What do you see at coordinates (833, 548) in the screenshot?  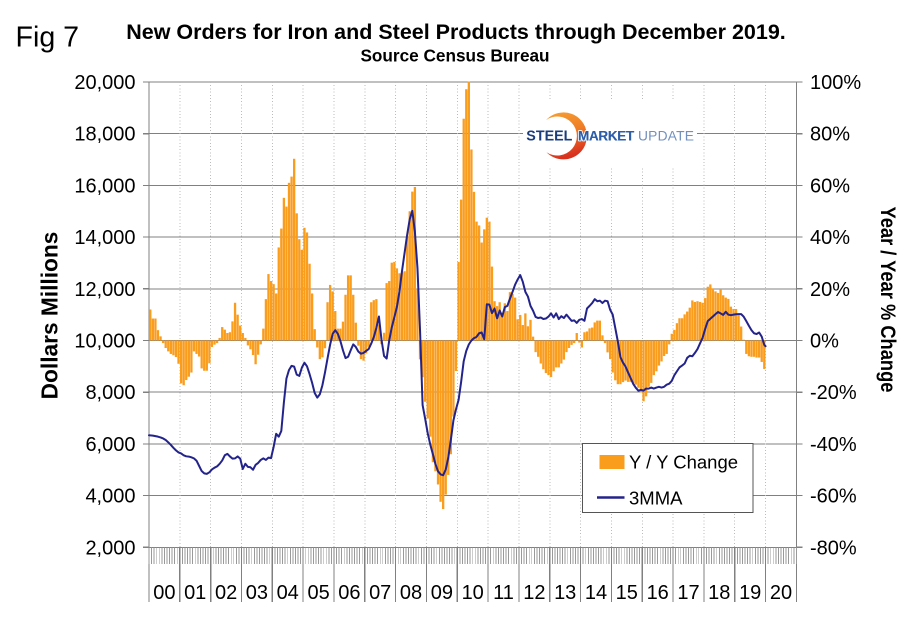 I see `svg-text: -80%` at bounding box center [833, 548].